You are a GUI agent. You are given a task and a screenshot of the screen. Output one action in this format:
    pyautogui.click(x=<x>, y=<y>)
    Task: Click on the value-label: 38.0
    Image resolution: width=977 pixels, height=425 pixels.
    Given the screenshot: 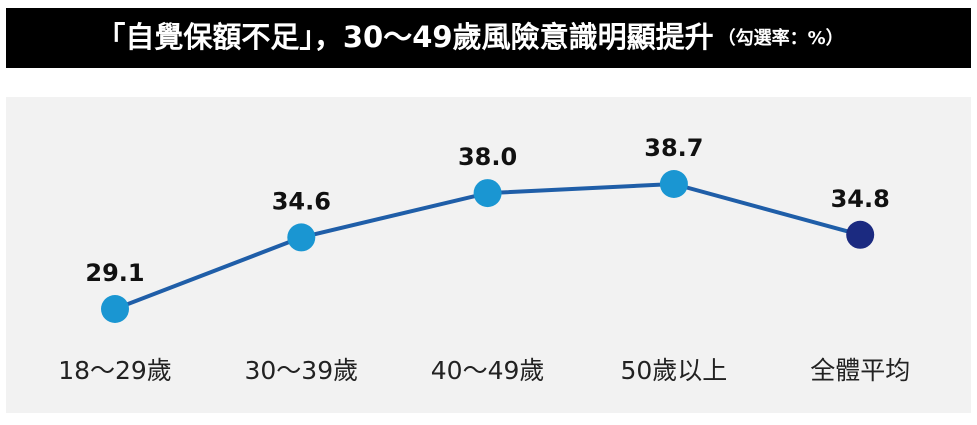 What is the action you would take?
    pyautogui.click(x=487, y=157)
    